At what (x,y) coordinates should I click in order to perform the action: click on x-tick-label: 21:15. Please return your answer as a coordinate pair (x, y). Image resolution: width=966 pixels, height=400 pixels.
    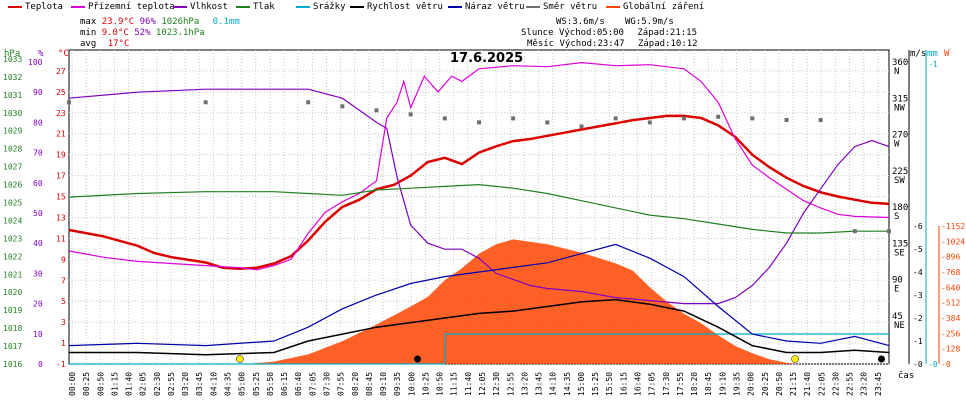
    Looking at the image, I should click on (793, 384).